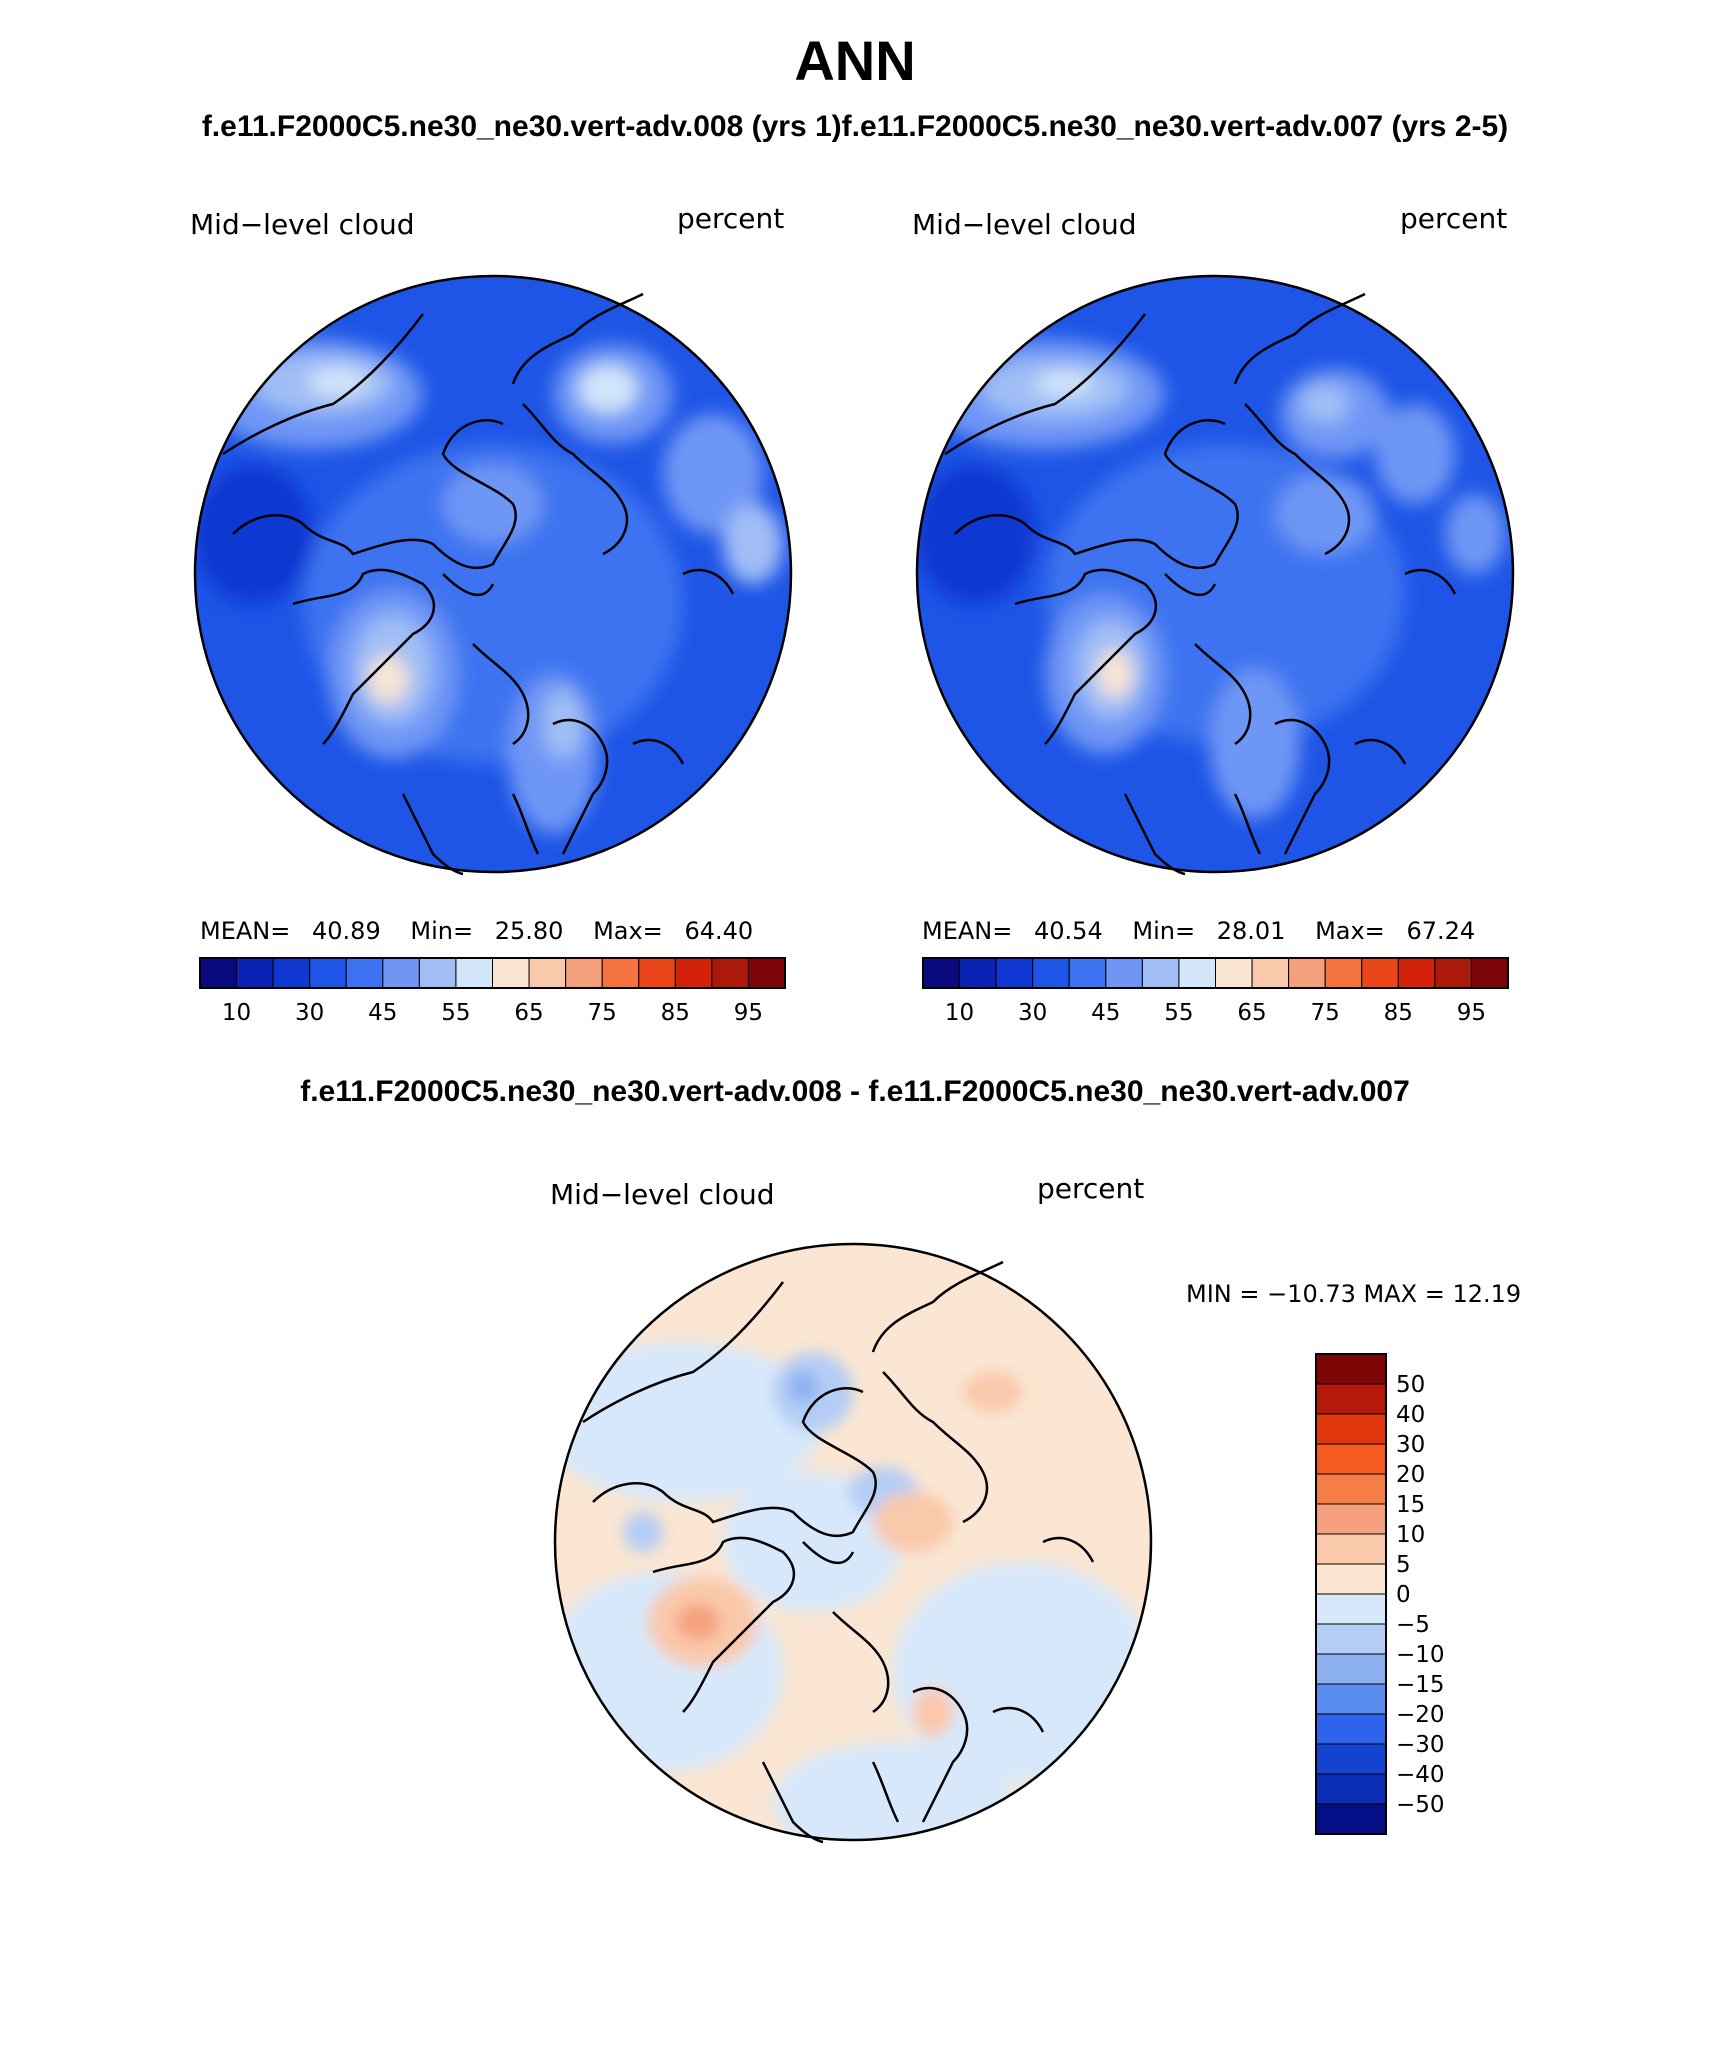 The height and width of the screenshot is (2061, 1710). Describe the element at coordinates (675, 1013) in the screenshot. I see `colorbar-panel1-tick-label: 85` at that location.